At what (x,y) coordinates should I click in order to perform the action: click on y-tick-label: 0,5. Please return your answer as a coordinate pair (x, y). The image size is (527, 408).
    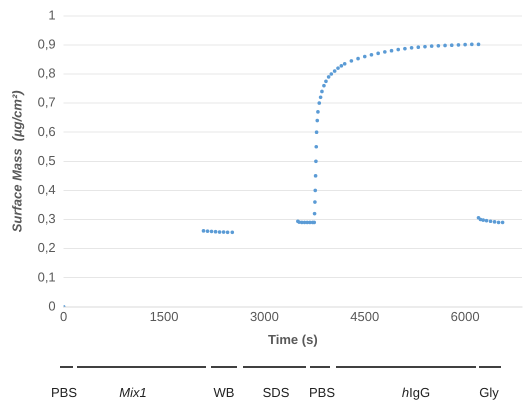
    Looking at the image, I should click on (47, 160).